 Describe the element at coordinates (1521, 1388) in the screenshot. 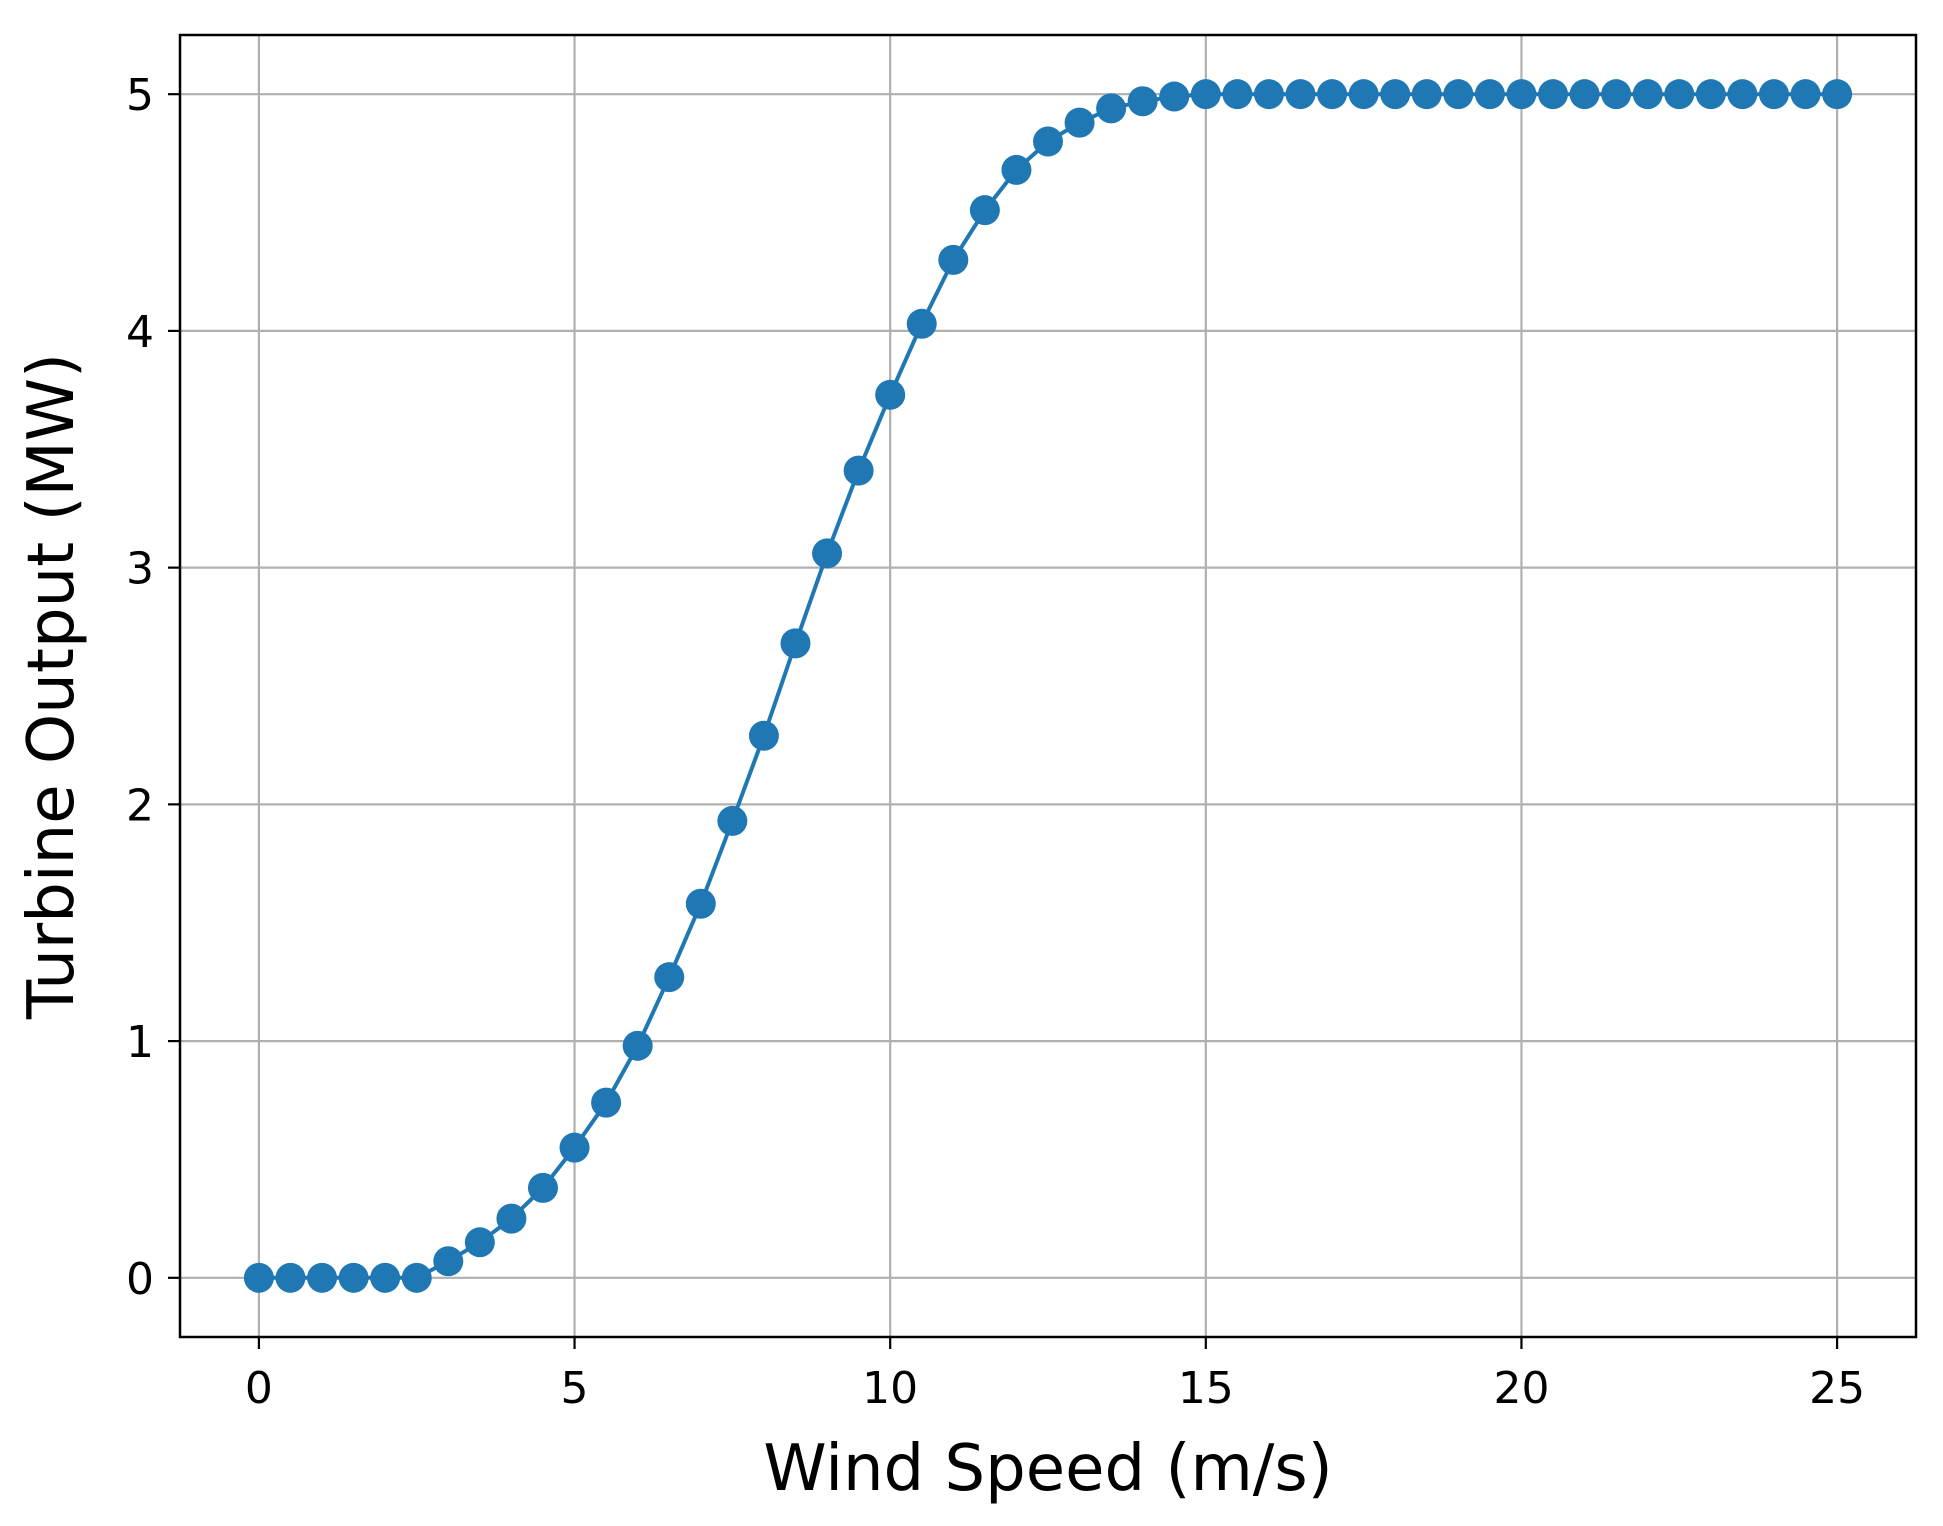

I see `x-tick-label: 20` at that location.